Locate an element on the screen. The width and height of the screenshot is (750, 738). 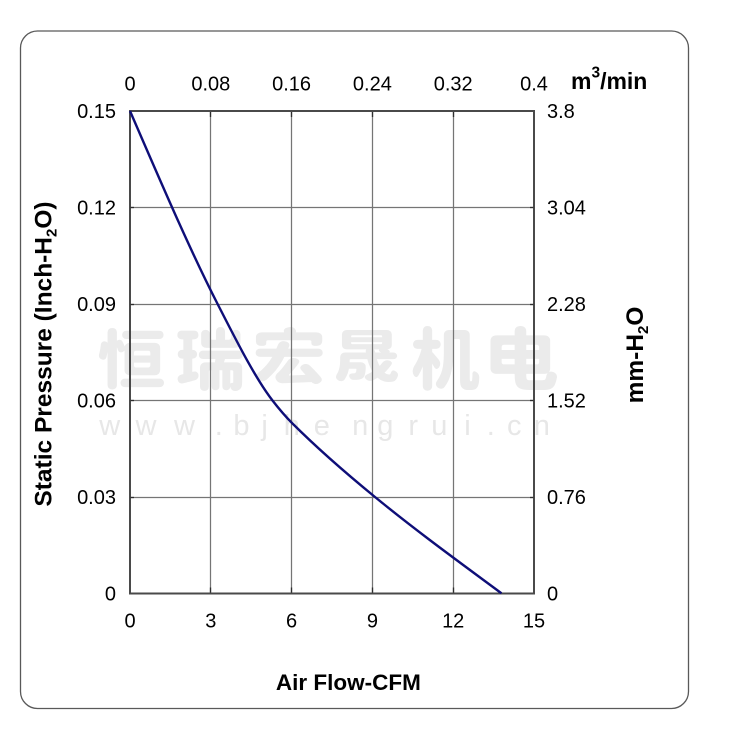
svg-text: 0.12 is located at coordinates (96, 209).